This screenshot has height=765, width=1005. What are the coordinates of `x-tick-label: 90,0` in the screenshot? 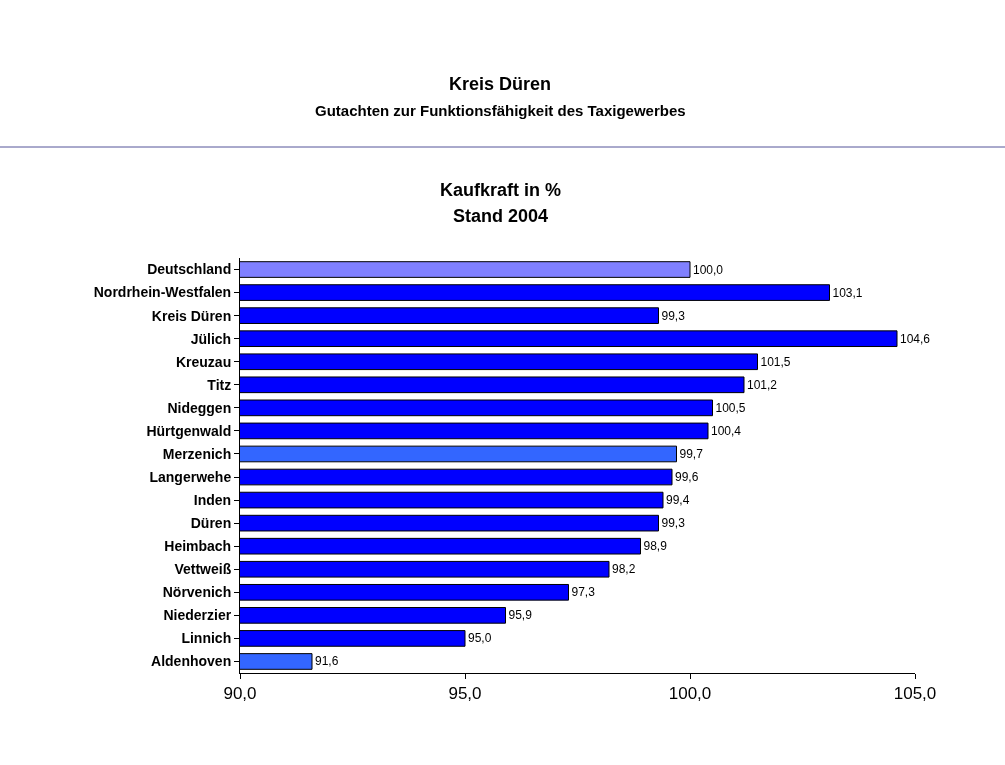 It's located at (240, 694).